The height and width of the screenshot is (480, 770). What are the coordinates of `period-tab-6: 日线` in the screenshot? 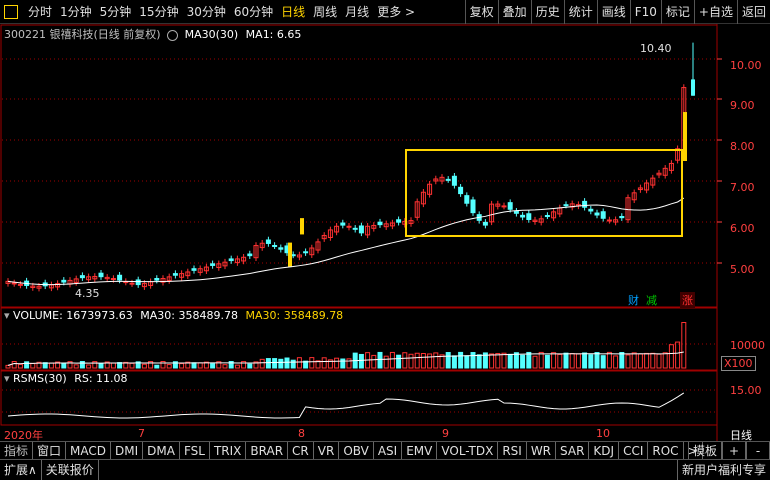 It's located at (293, 11).